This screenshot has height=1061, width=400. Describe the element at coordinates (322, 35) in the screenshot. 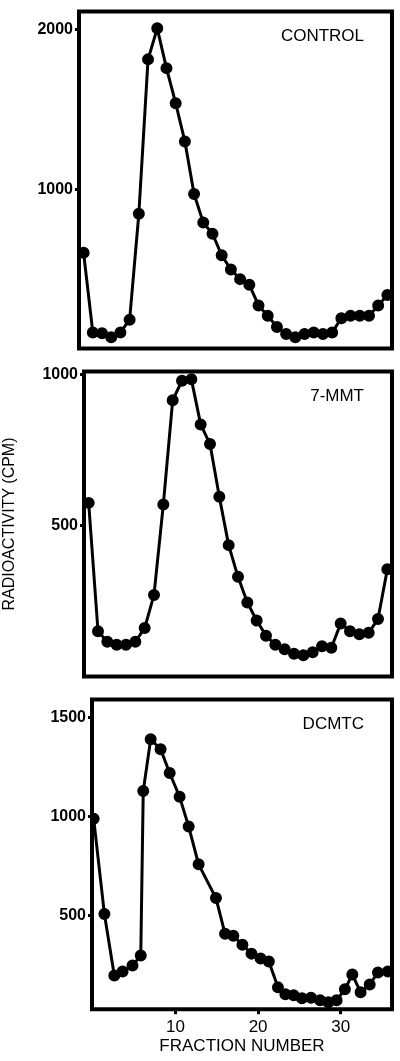

I see `text: CONTROL` at that location.